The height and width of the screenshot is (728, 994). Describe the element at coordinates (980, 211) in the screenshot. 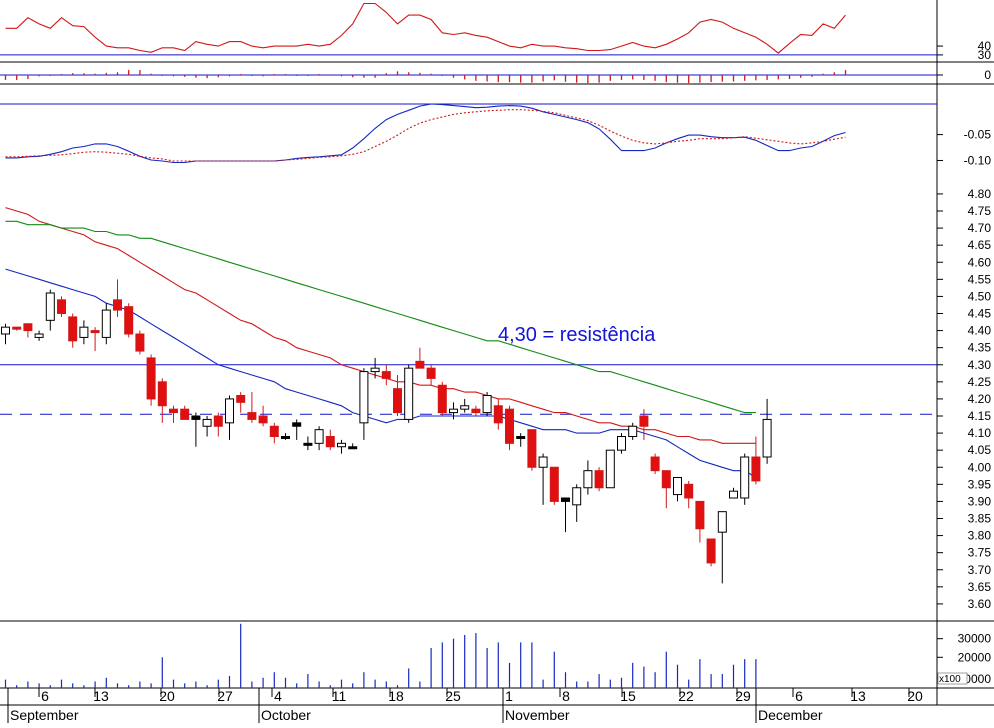

I see `y-tick-label: 4.75` at that location.